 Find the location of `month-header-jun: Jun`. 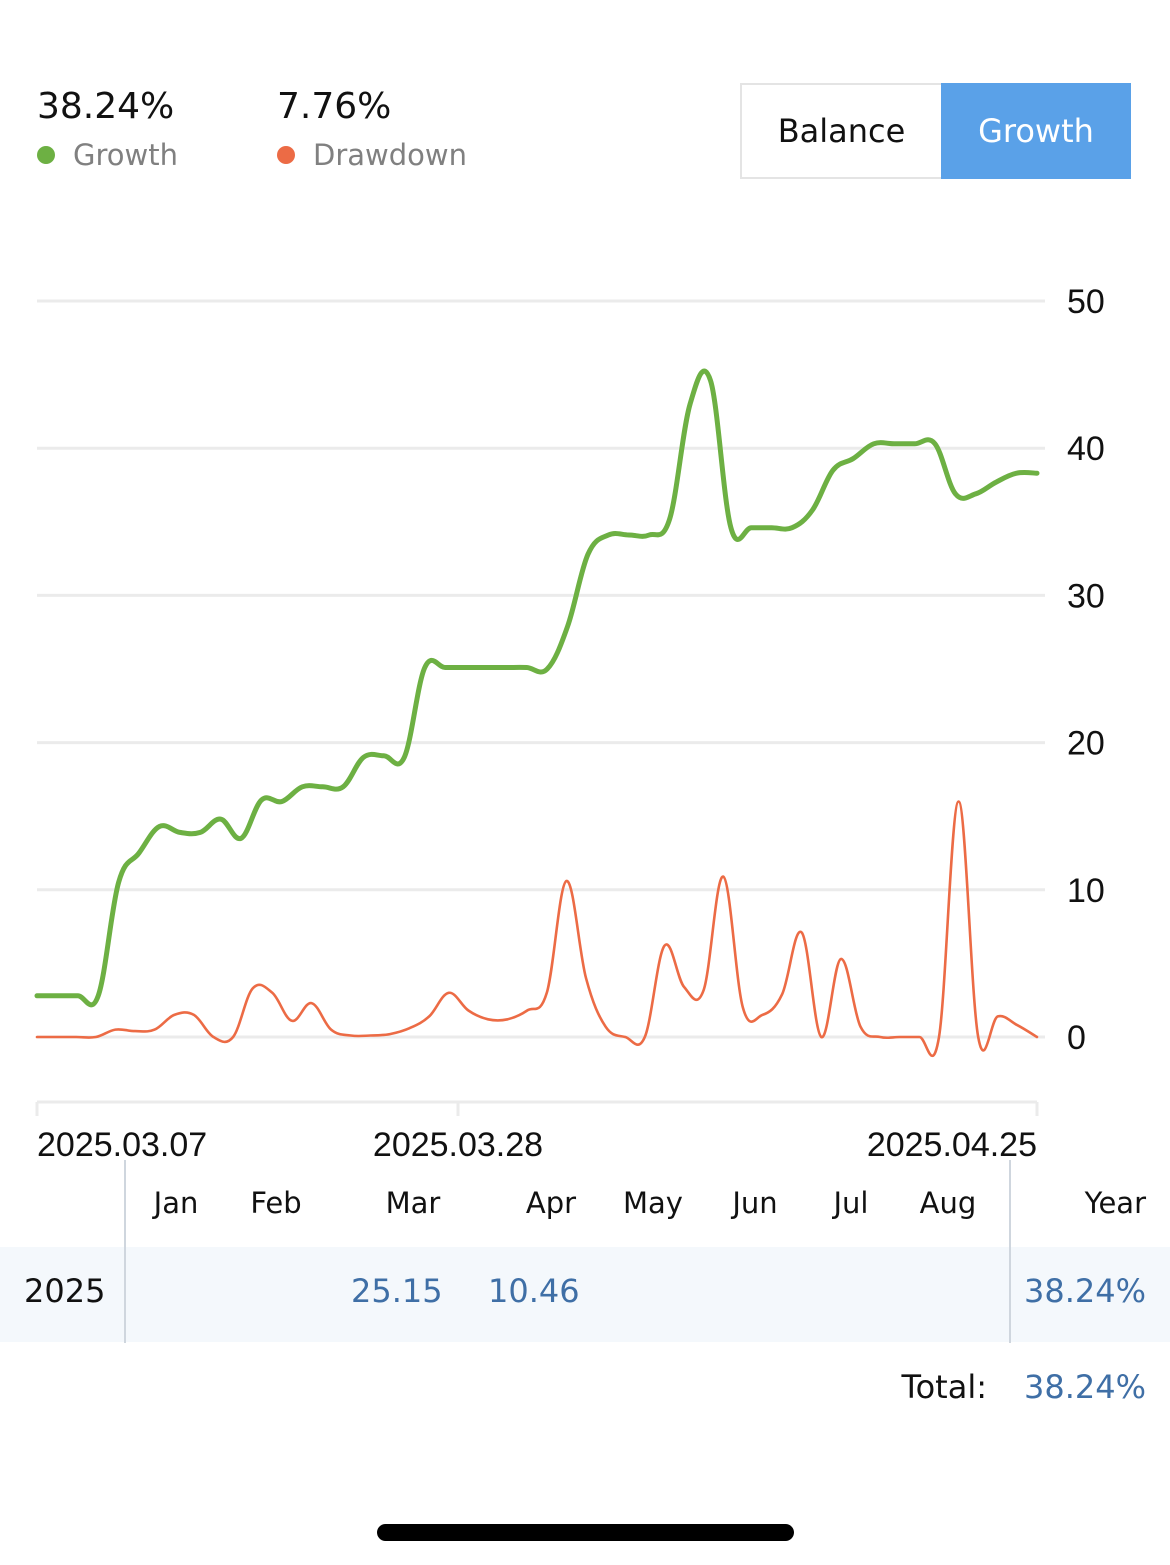

month-header-jun: Jun is located at coordinates (755, 1203).